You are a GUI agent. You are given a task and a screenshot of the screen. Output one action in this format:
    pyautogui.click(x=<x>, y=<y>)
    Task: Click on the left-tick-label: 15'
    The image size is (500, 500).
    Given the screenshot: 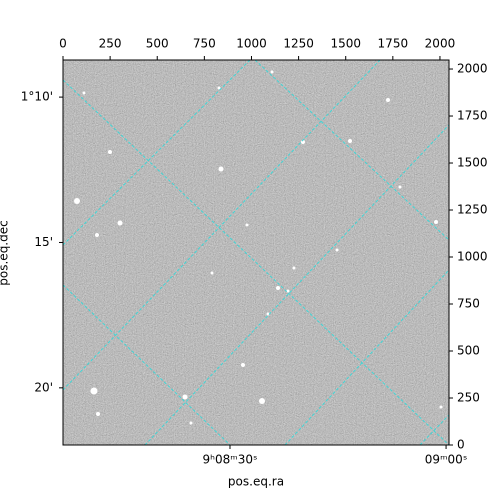 What is the action you would take?
    pyautogui.click(x=43, y=242)
    